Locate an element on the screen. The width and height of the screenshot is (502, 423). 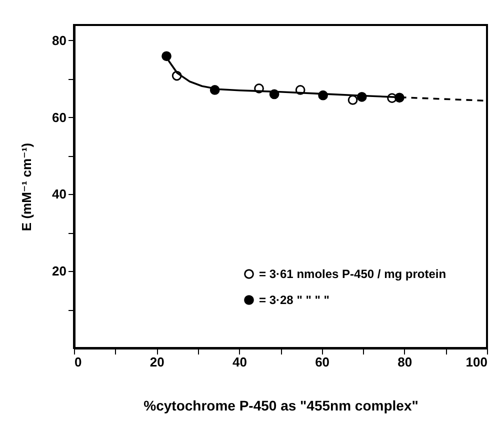
x-tick-label: 40 is located at coordinates (239, 362).